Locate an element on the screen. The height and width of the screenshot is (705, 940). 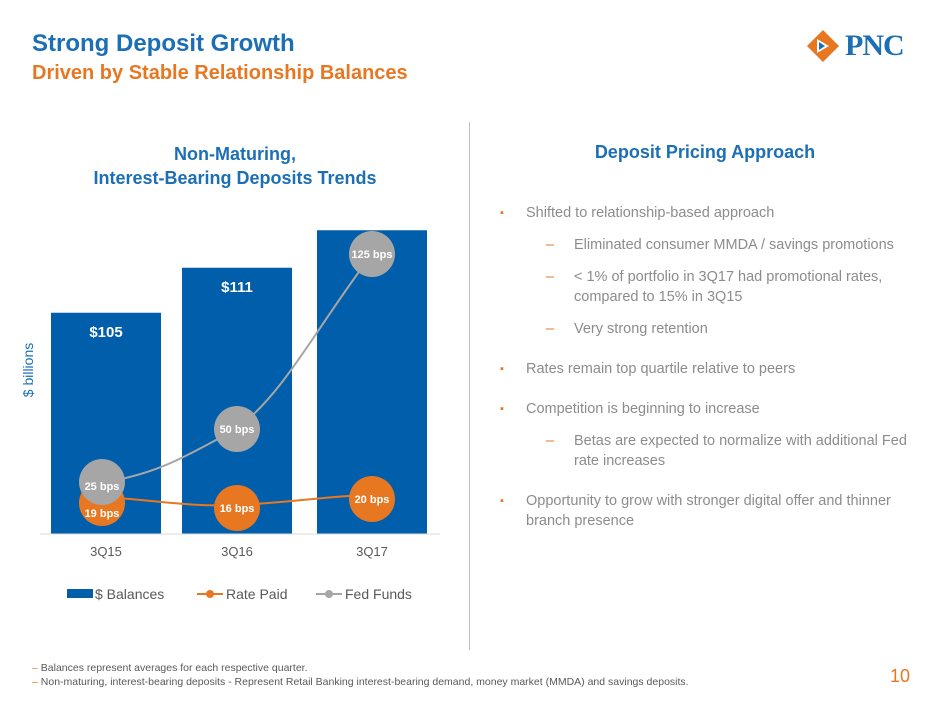
legend-marker-rate-paid is located at coordinates (210, 594).